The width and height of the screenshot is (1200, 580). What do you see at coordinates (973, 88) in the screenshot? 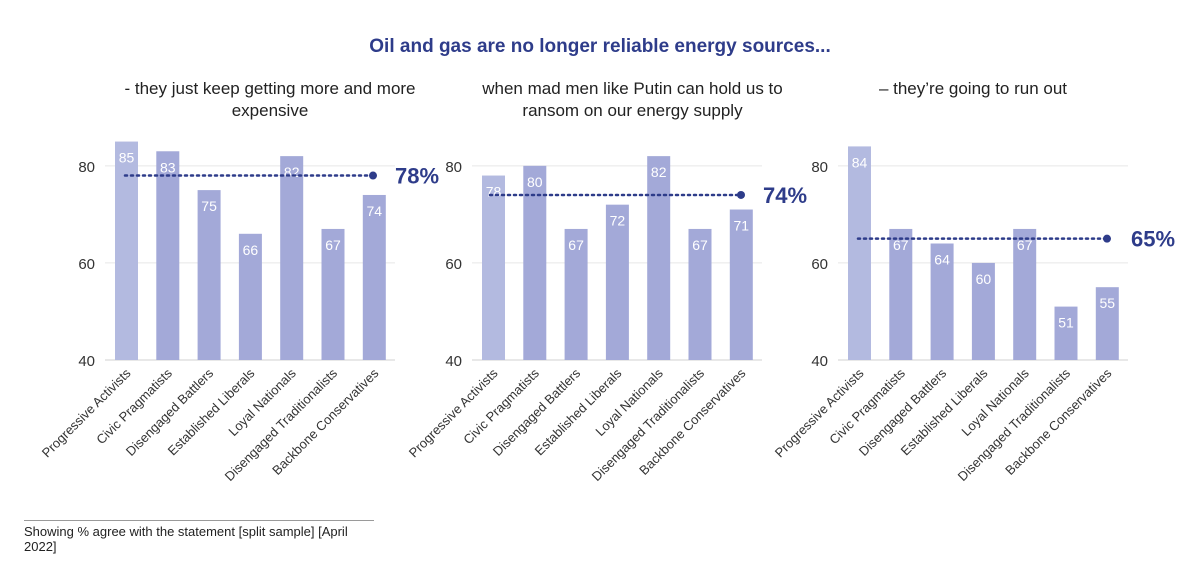
I see `chart-3-title: – they’re going to run out` at bounding box center [973, 88].